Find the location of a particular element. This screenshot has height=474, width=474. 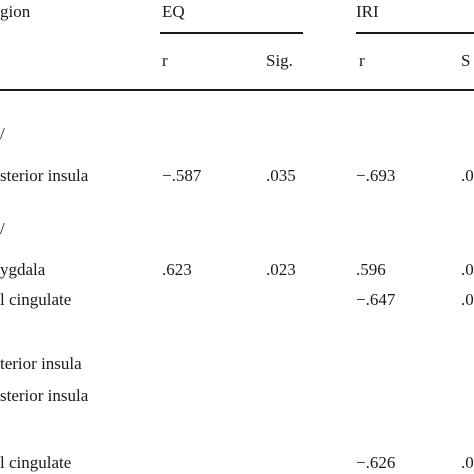

header-r-eq: r is located at coordinates (165, 60).